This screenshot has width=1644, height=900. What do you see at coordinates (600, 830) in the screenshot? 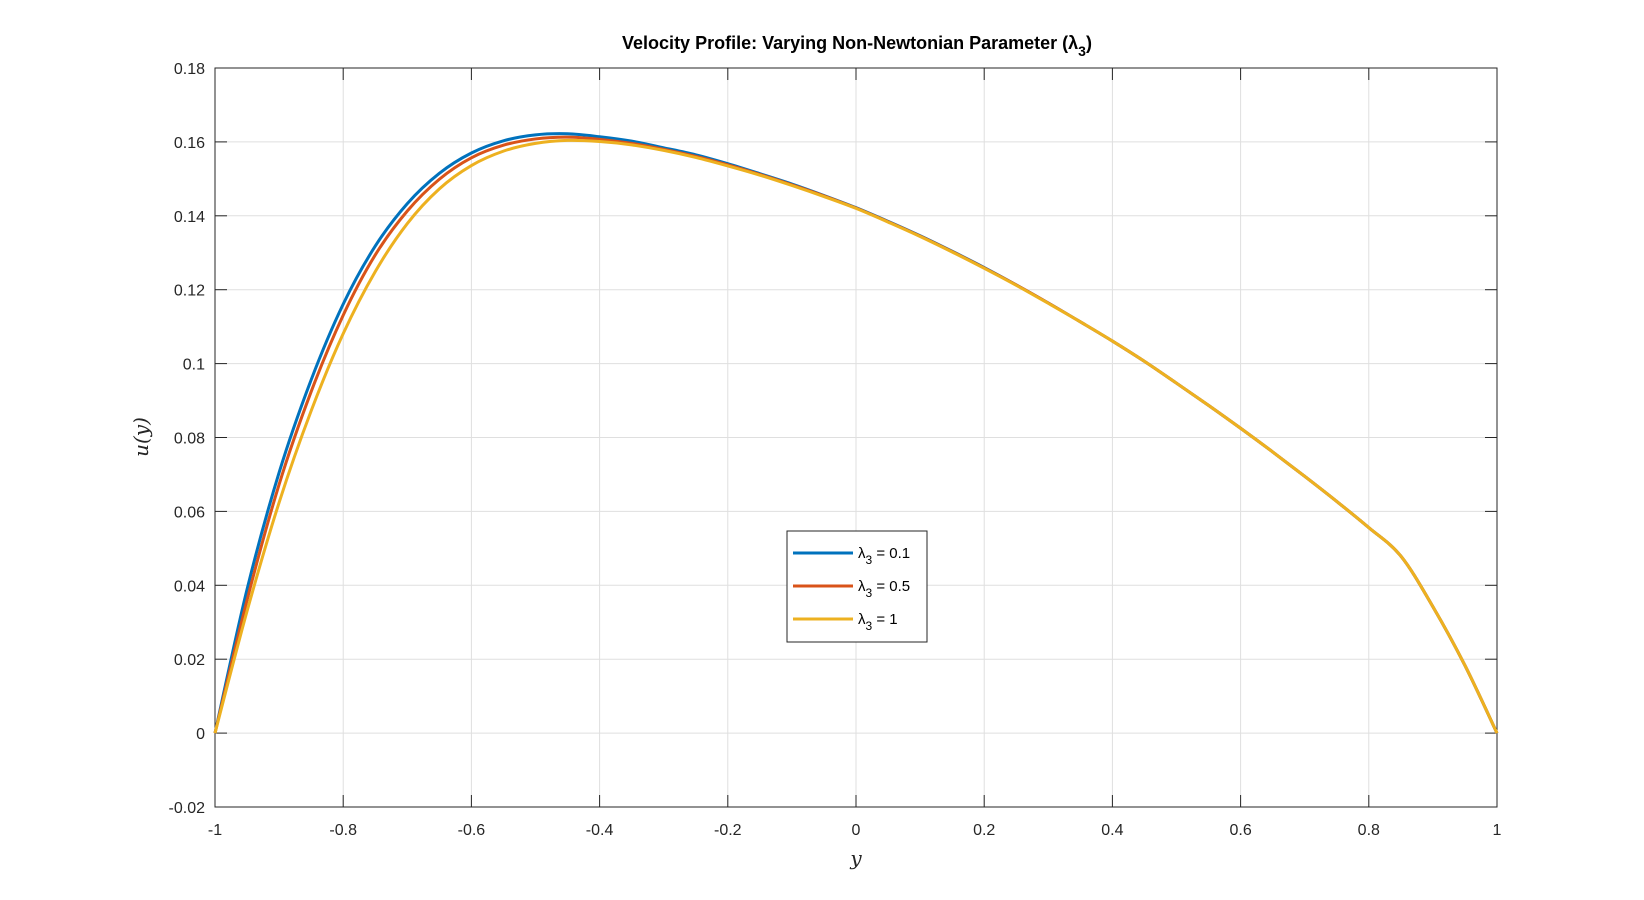
I see `x-tick-label: -0.4` at bounding box center [600, 830].